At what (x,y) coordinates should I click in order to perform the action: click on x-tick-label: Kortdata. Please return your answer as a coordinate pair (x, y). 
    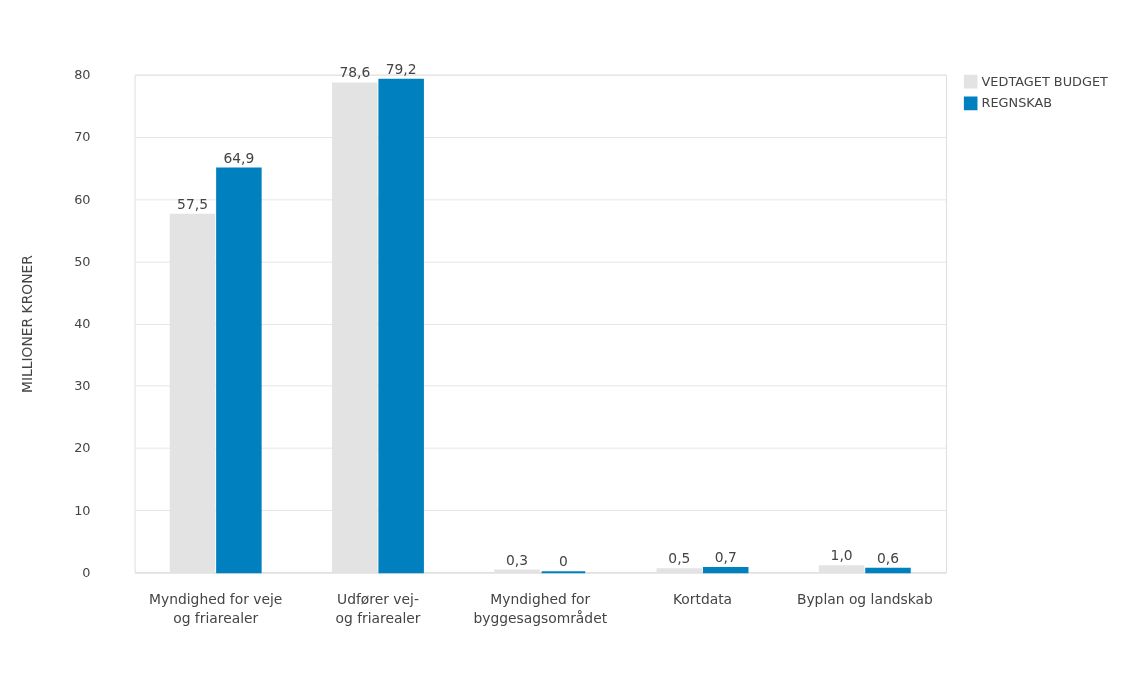
    Looking at the image, I should click on (702, 598).